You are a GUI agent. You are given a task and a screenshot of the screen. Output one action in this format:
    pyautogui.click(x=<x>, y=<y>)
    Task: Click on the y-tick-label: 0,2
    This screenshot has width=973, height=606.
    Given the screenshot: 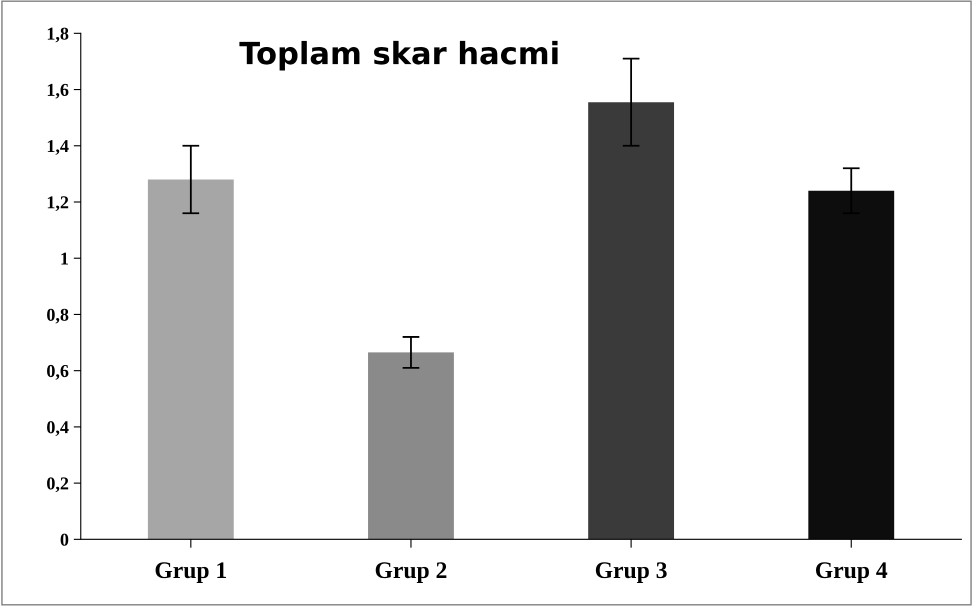 What is the action you would take?
    pyautogui.click(x=57, y=484)
    